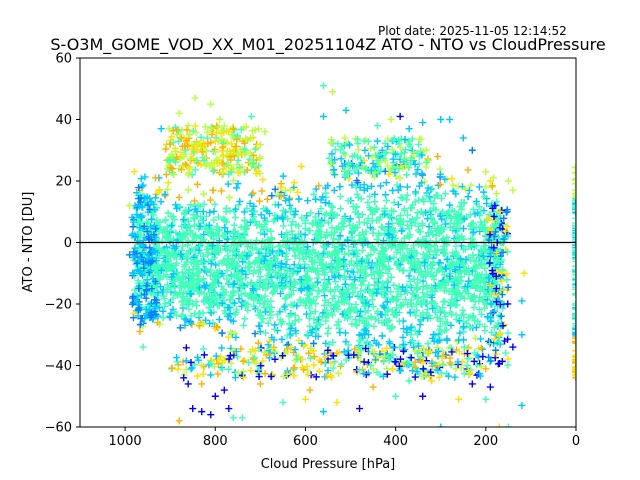 This screenshot has width=640, height=480. What do you see at coordinates (63, 59) in the screenshot?
I see `y-tick-label: 60` at bounding box center [63, 59].